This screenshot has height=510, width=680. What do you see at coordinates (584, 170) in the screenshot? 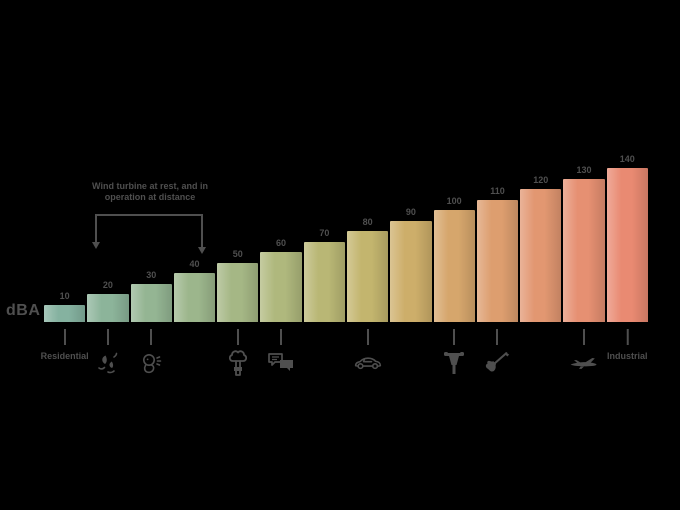
I see `bar-value-label: 130` at bounding box center [584, 170].